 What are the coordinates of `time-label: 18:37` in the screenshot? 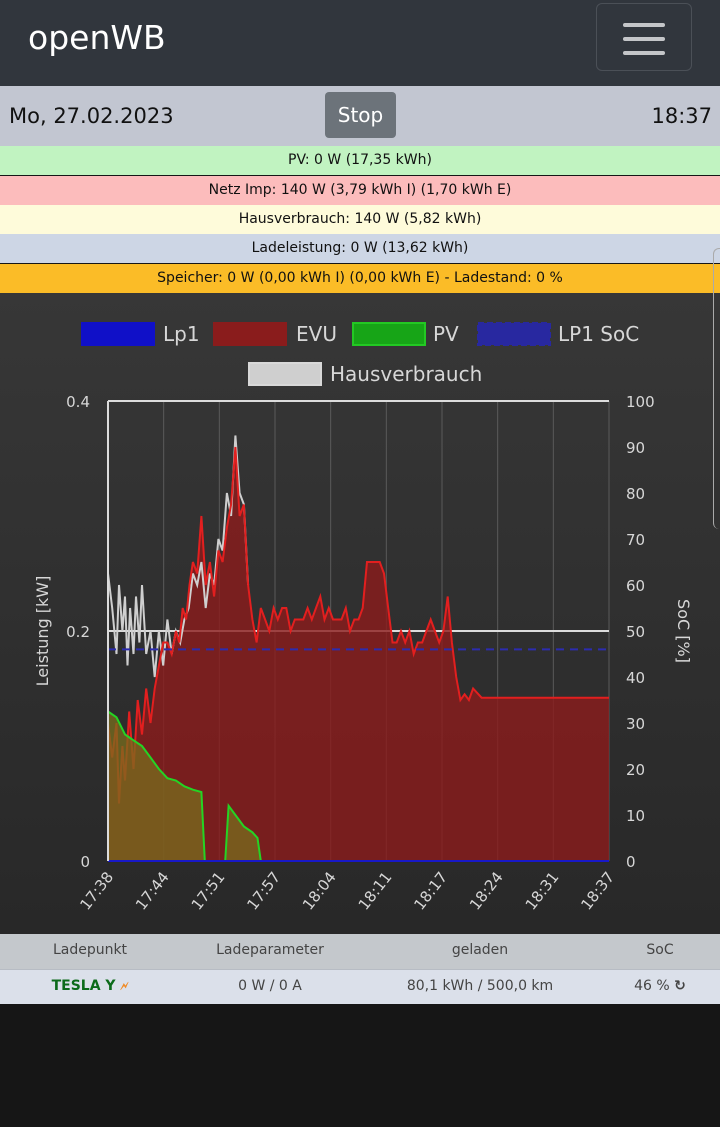 It's located at (681, 116).